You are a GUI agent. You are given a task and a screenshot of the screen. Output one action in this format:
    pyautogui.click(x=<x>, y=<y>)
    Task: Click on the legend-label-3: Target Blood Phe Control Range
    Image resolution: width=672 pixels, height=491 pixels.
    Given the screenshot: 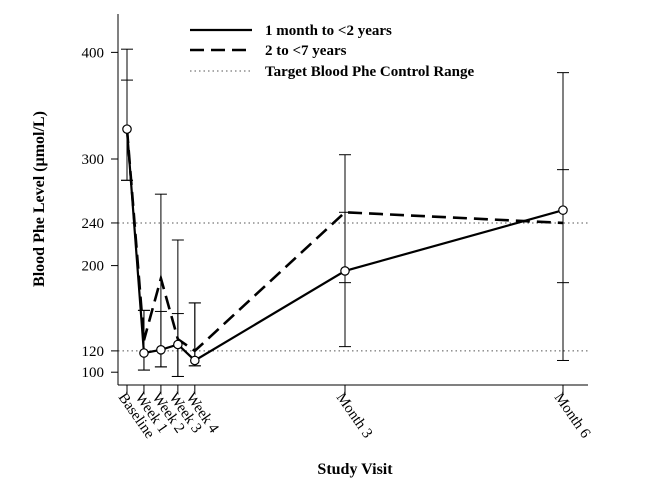 What is the action you would take?
    pyautogui.click(x=370, y=72)
    